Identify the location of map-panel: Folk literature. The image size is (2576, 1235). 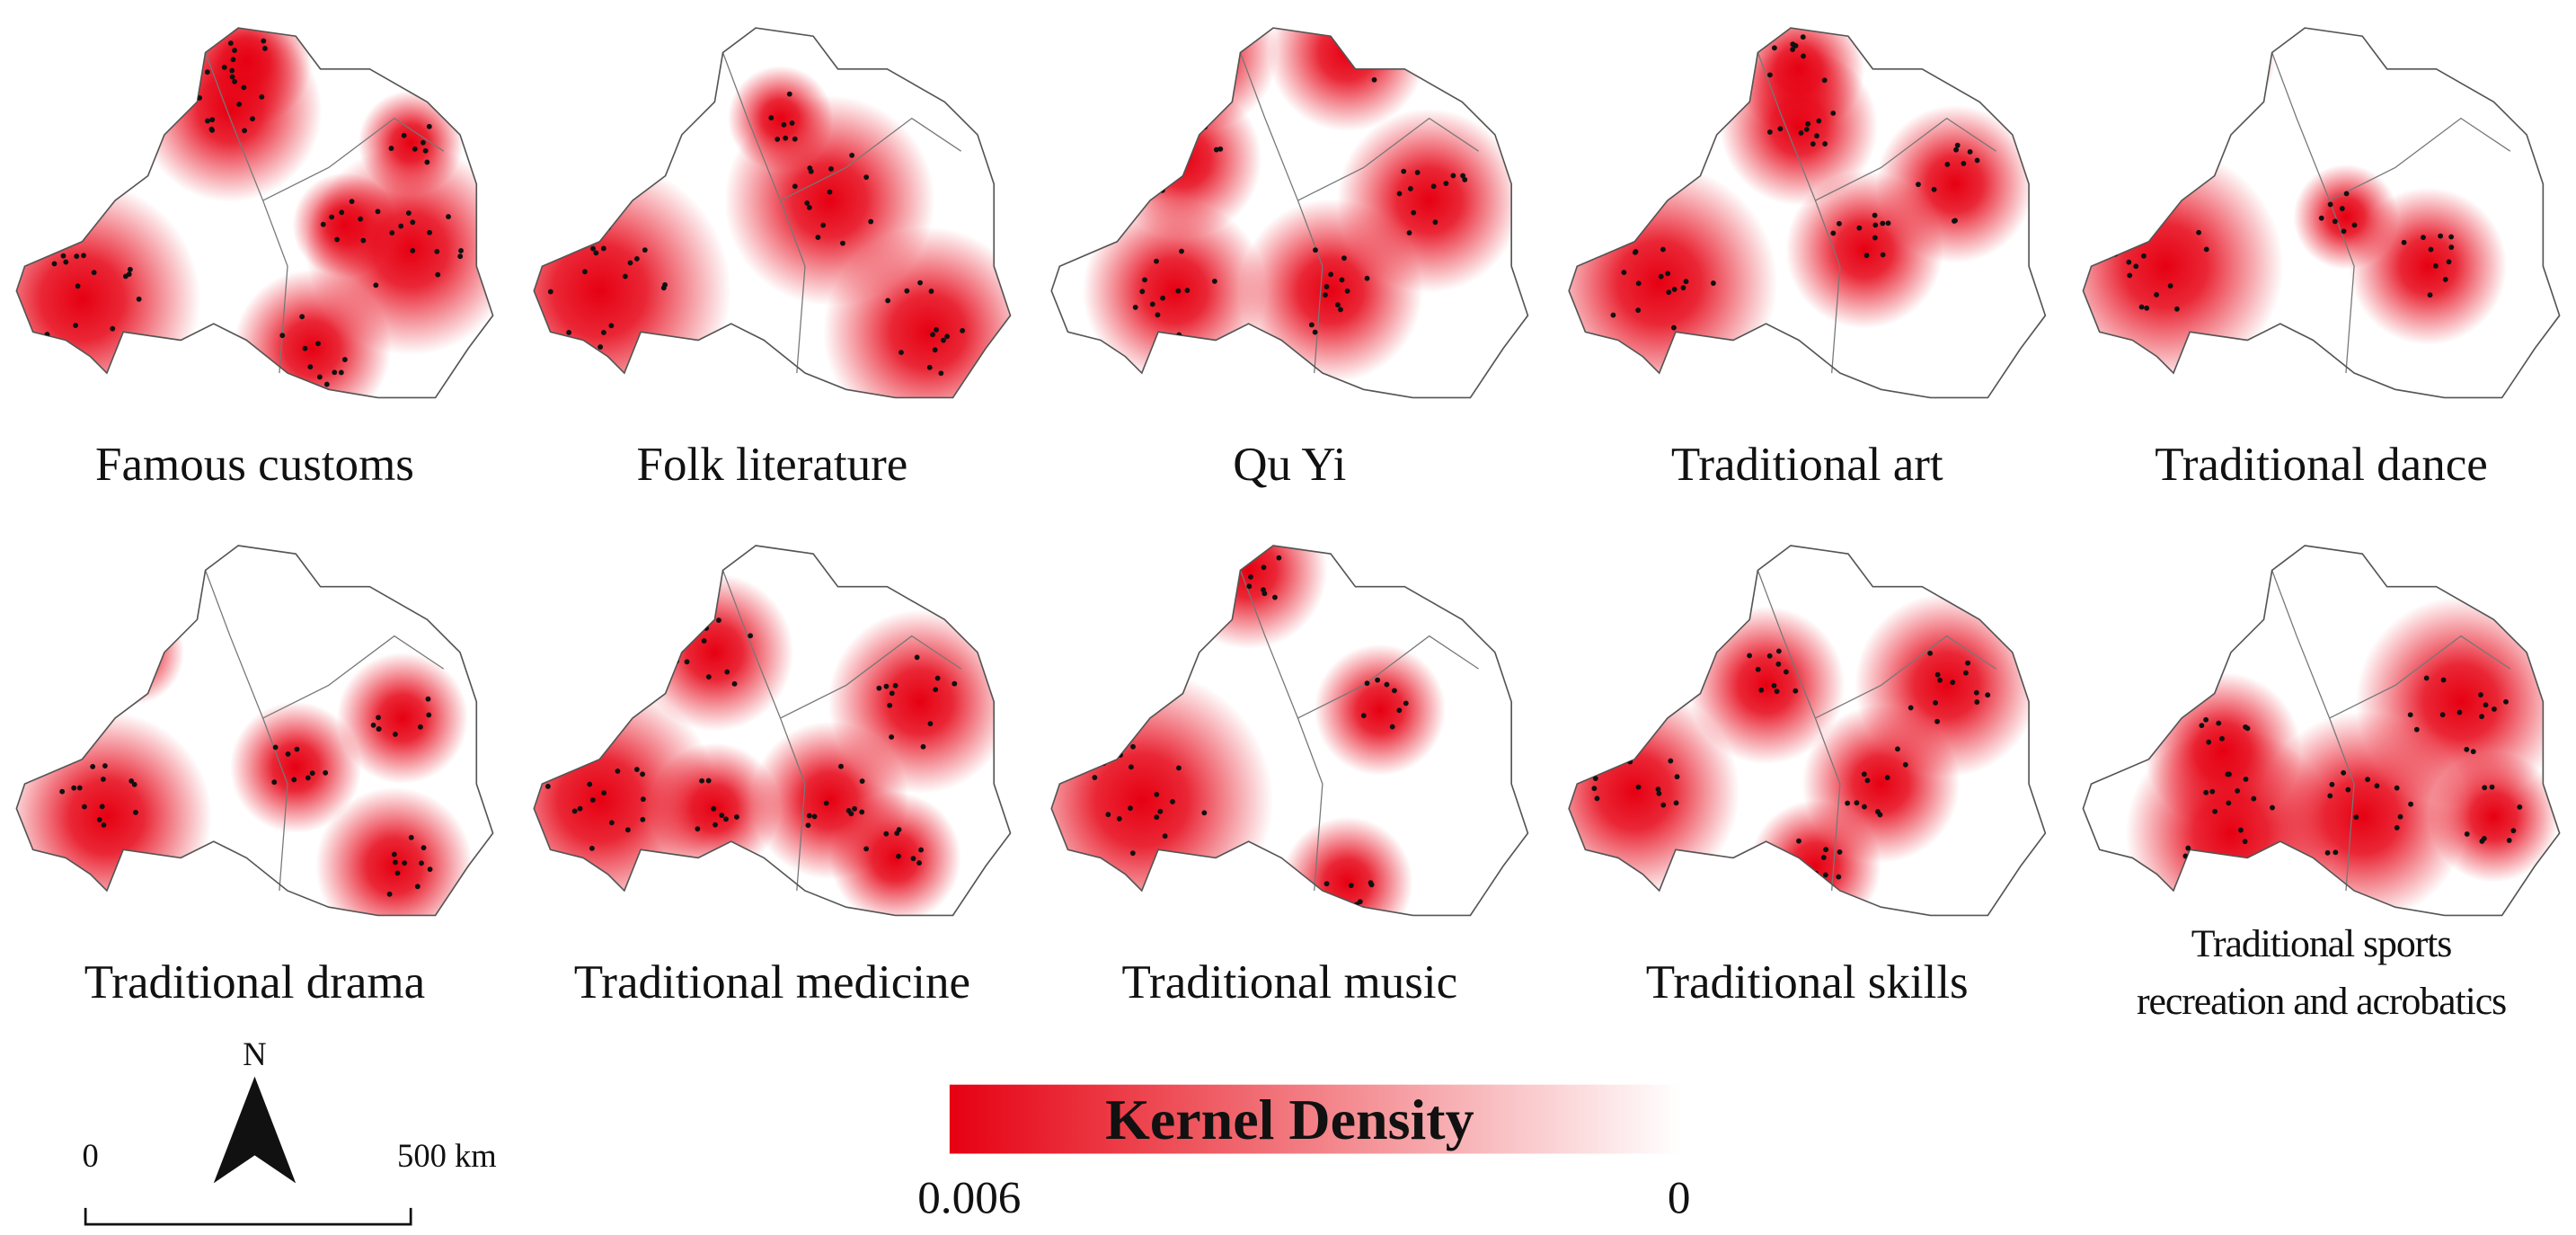
(772, 259).